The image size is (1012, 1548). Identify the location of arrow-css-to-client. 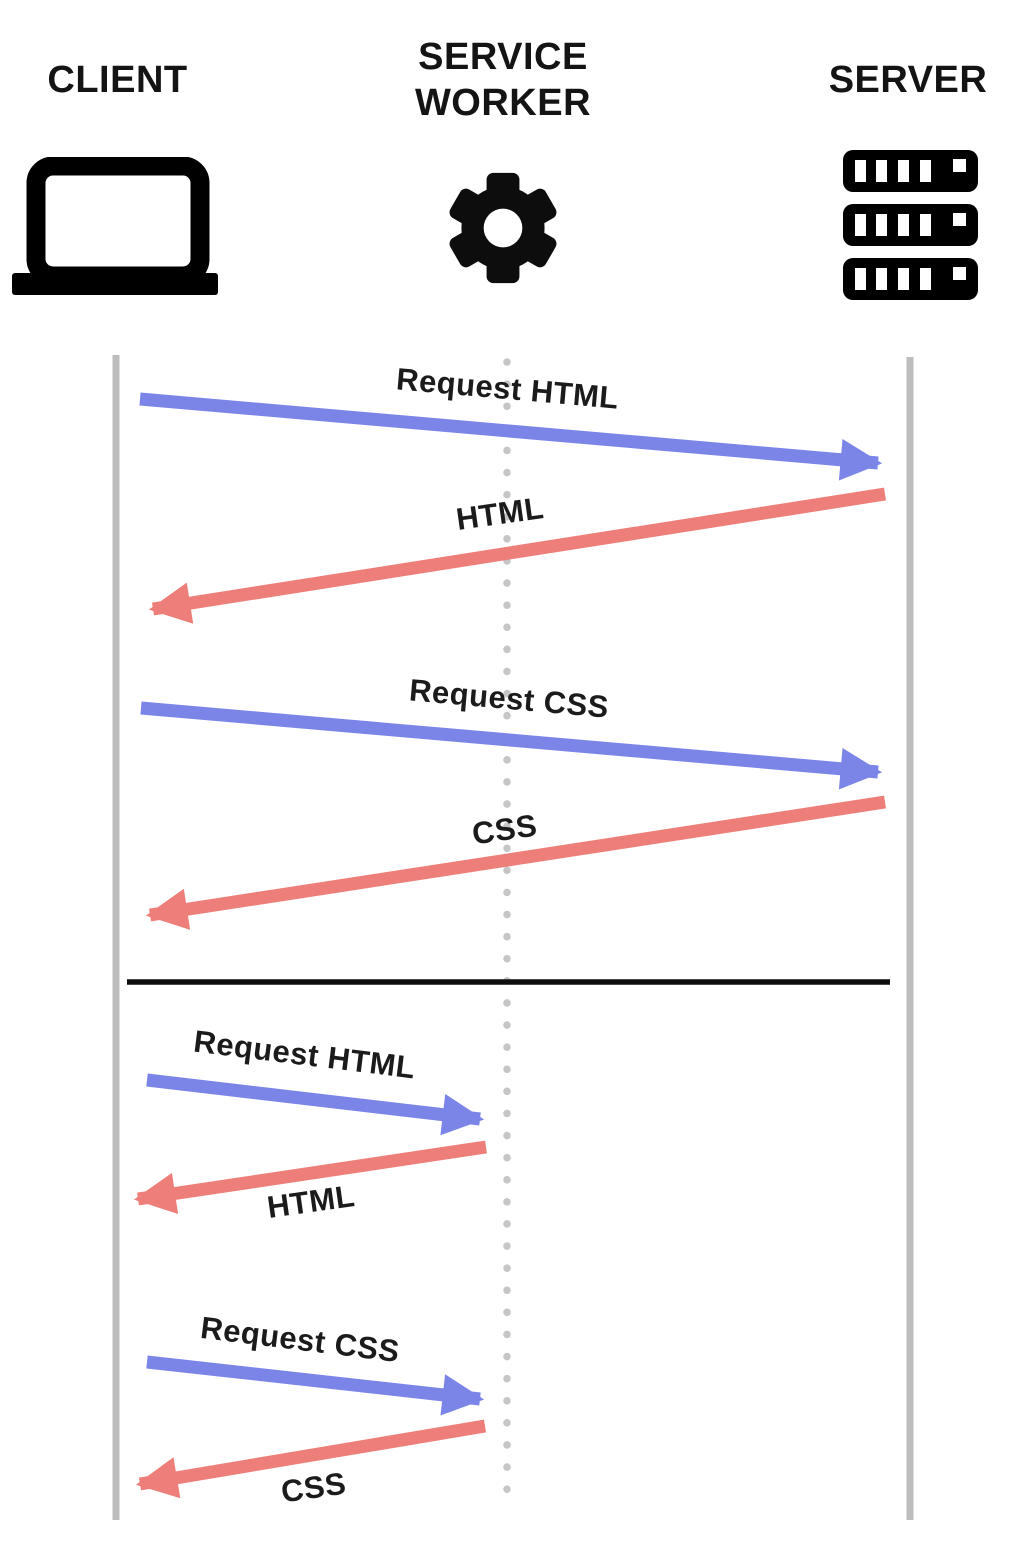
(515, 862).